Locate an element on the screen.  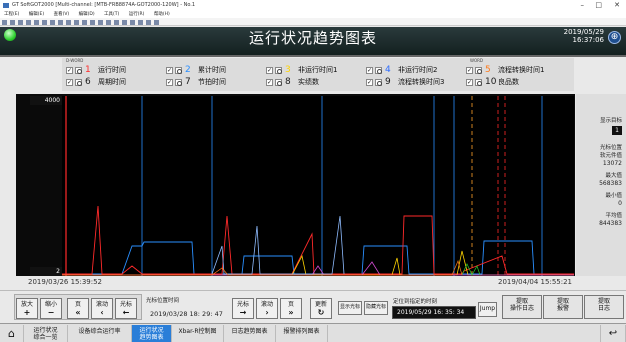
toolbar is located at coordinates (313, 22).